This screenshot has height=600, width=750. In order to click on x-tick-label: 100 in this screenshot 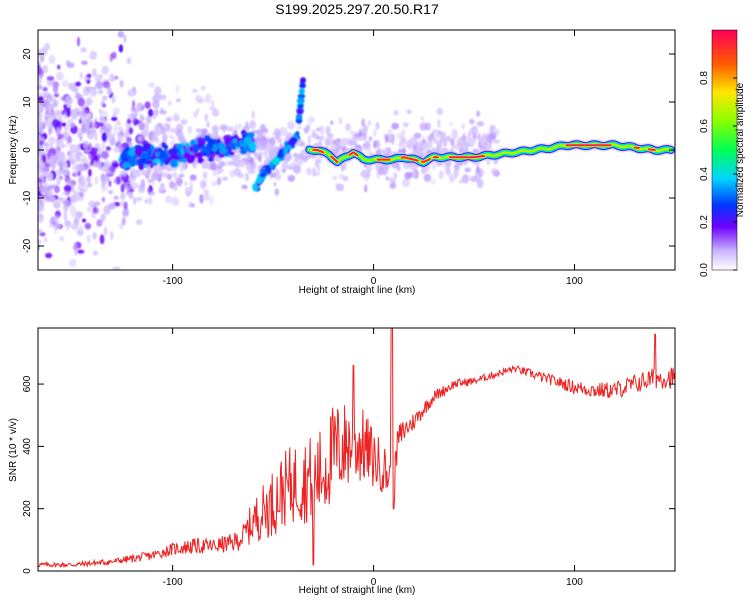, I will do `click(574, 281)`.